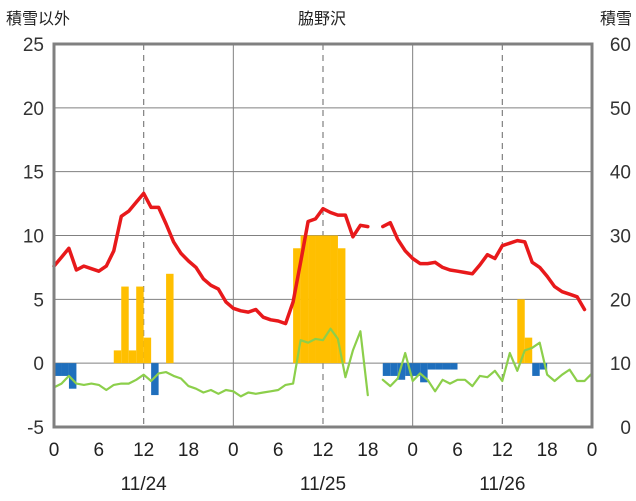 This screenshot has height=501, width=636. I want to click on date-label: 11/24, so click(144, 484).